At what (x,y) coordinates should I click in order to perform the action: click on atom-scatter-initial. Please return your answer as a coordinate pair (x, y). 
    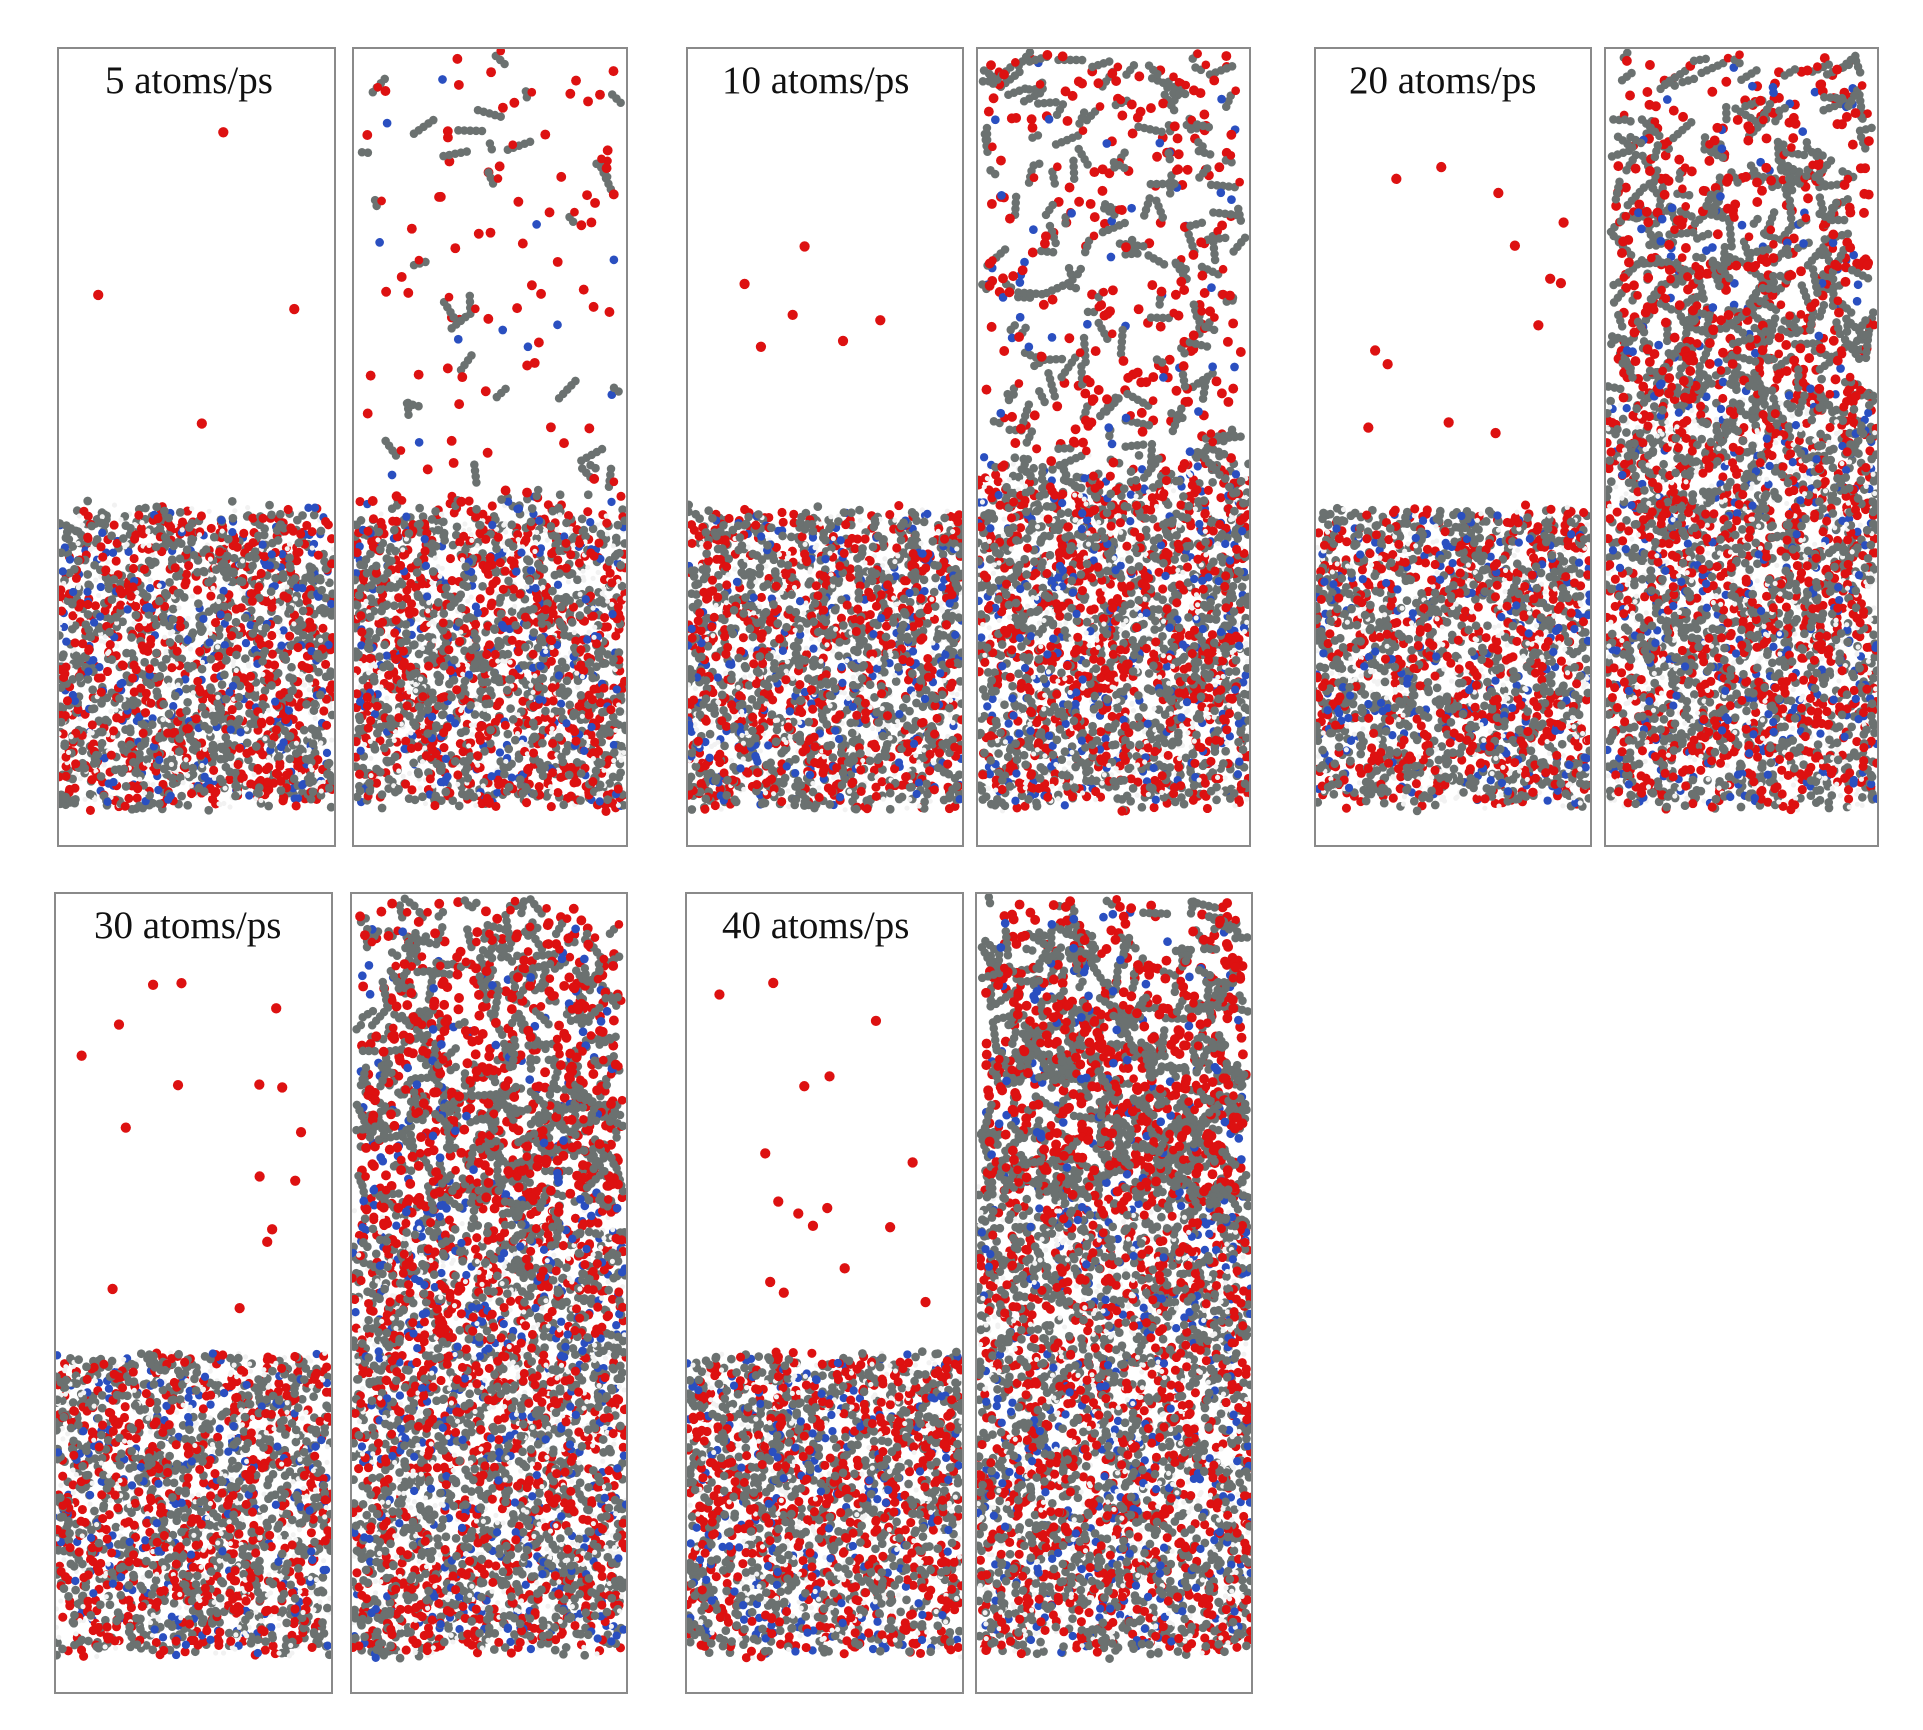
    Looking at the image, I should click on (196, 471).